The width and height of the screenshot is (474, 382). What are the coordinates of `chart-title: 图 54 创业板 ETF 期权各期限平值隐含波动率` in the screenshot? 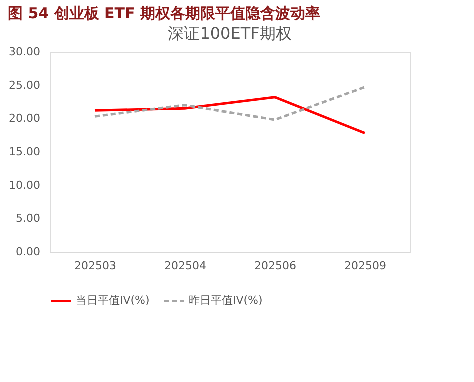 It's located at (164, 13).